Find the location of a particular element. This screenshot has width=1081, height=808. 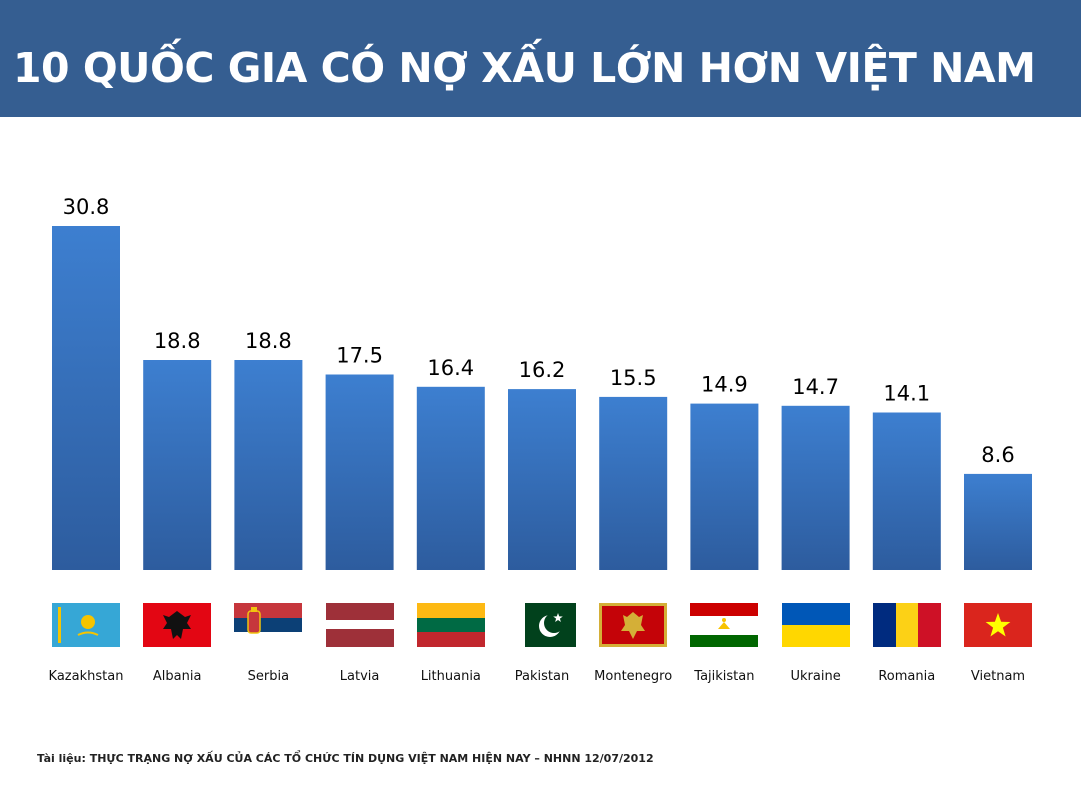

montenegro-flag-icon is located at coordinates (633, 625).